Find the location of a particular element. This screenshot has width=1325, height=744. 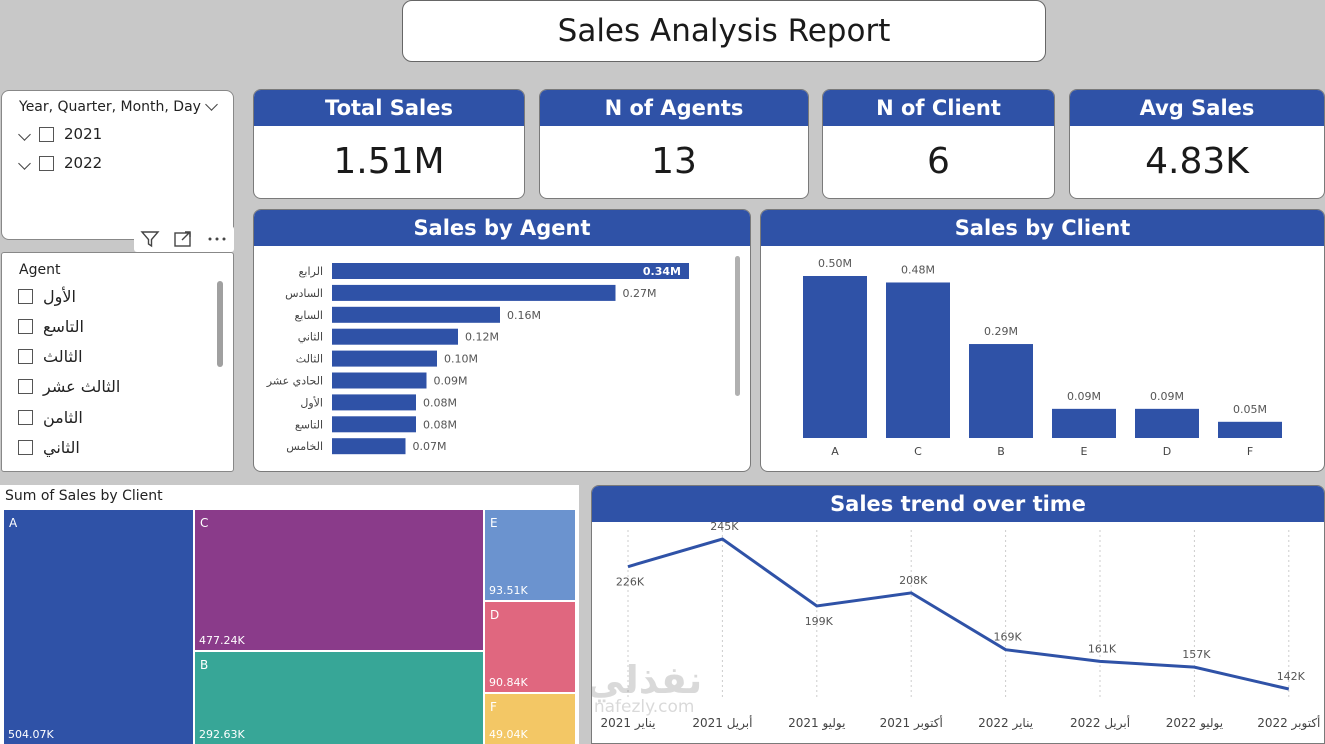

agent-data-label: 0.27M is located at coordinates (640, 293).